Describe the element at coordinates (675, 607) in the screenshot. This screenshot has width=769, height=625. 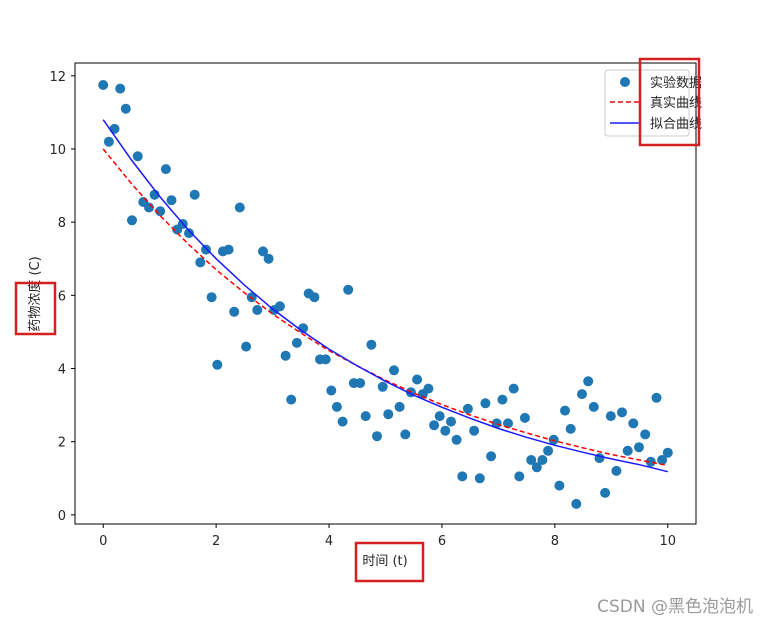
I see `watermark: CSDN @黑色泡泡机` at that location.